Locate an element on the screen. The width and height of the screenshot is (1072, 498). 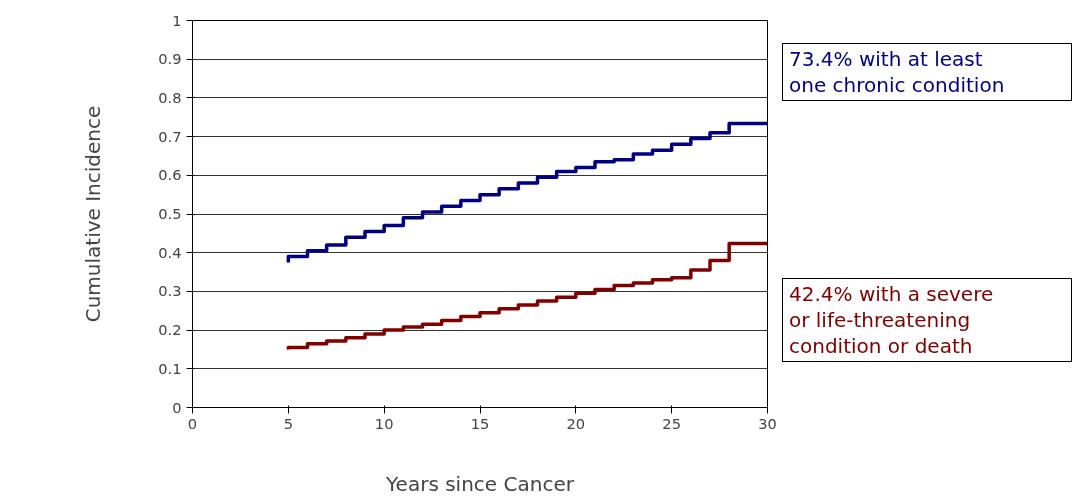
x-axis-title: Years since Cancer is located at coordinates (480, 483).